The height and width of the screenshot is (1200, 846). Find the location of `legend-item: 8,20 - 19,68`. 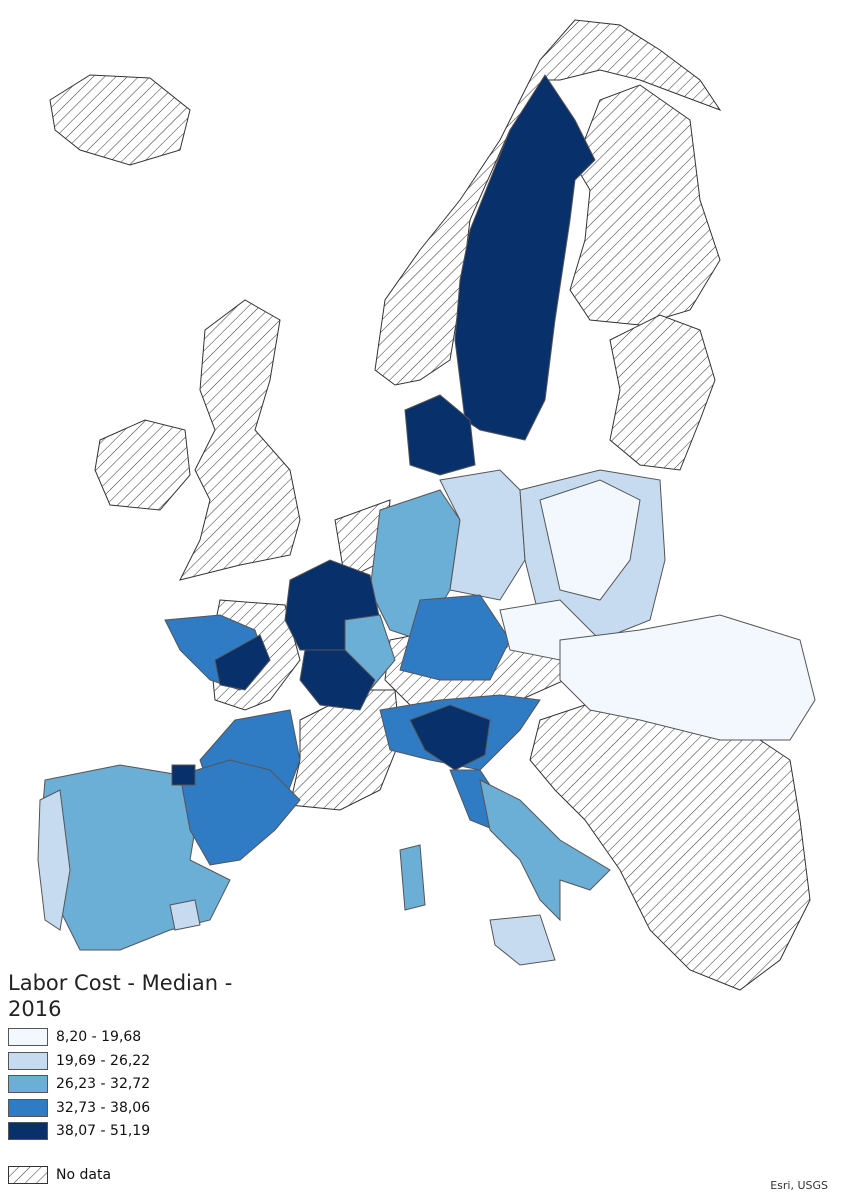

legend-item: 8,20 - 19,68 is located at coordinates (74, 1037).